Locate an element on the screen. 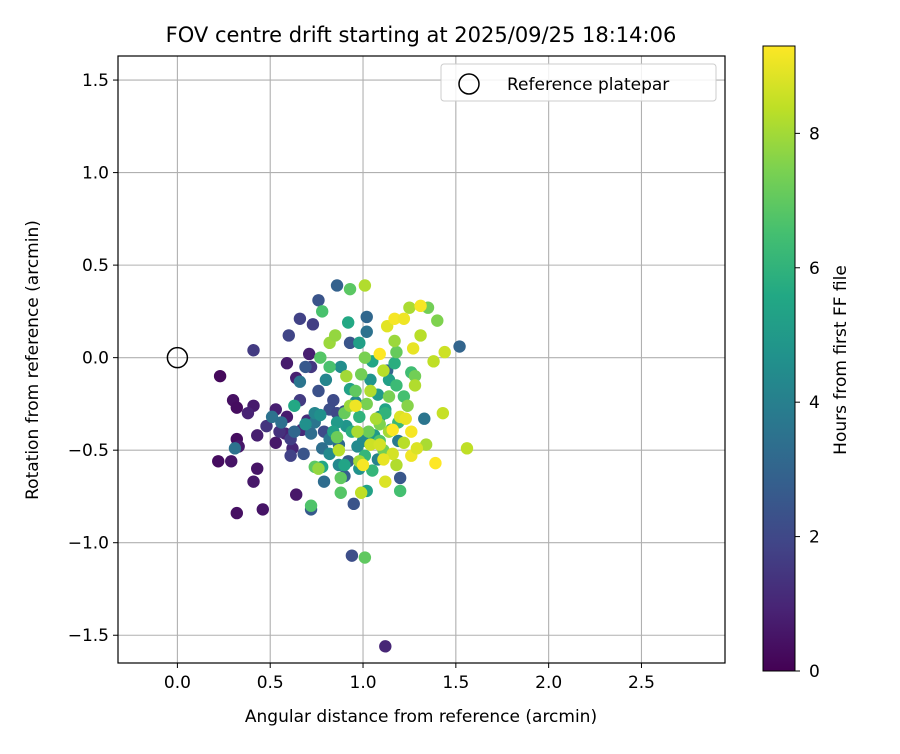  x-tick-label: 1.5 is located at coordinates (455, 683).